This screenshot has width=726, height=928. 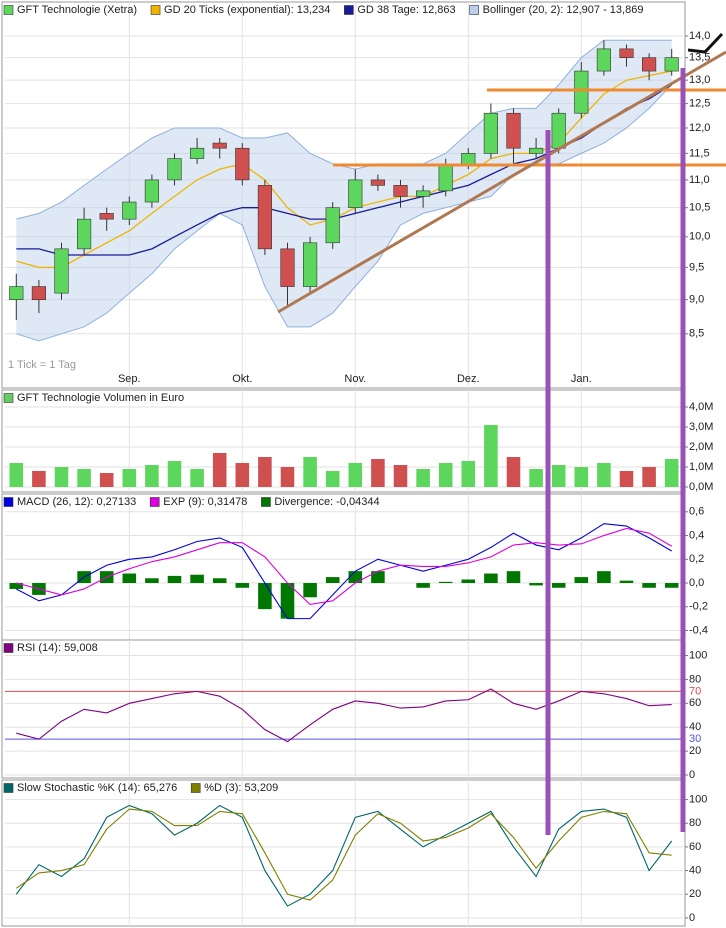 What do you see at coordinates (698, 607) in the screenshot?
I see `y-tick-label: -0,2` at bounding box center [698, 607].